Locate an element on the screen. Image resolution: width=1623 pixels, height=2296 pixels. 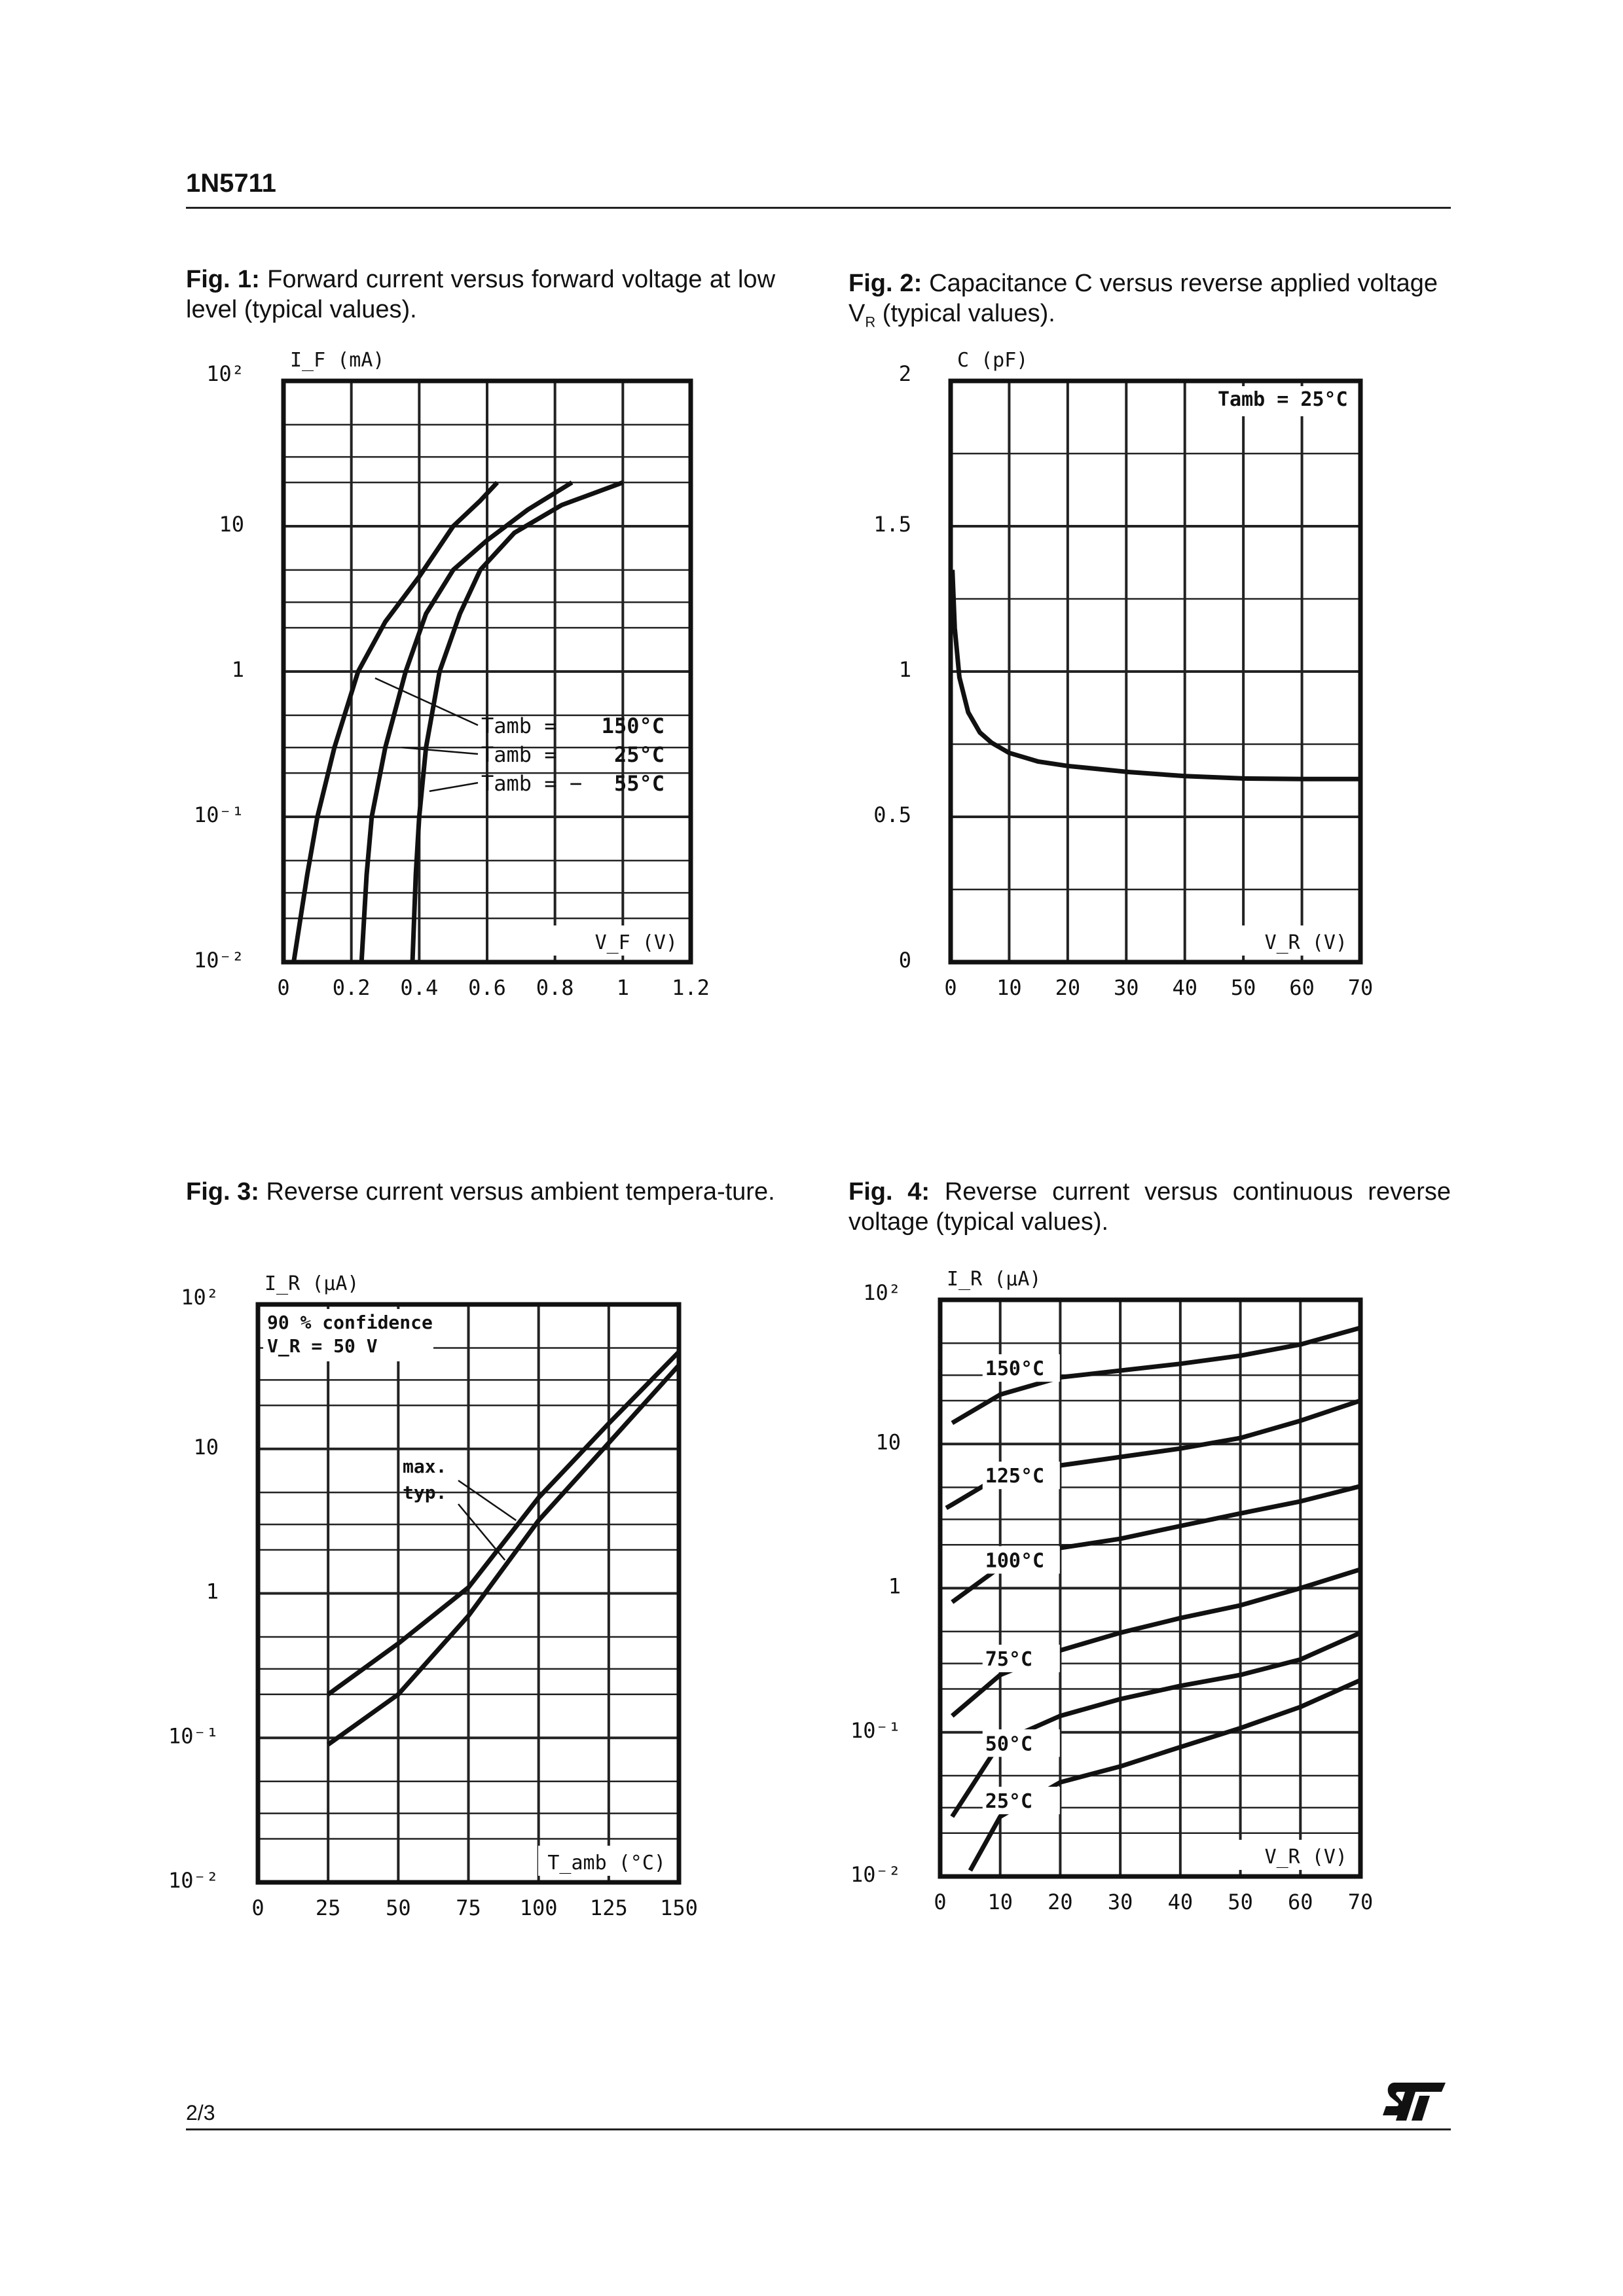
x-tick-label: 0.4 is located at coordinates (419, 987).